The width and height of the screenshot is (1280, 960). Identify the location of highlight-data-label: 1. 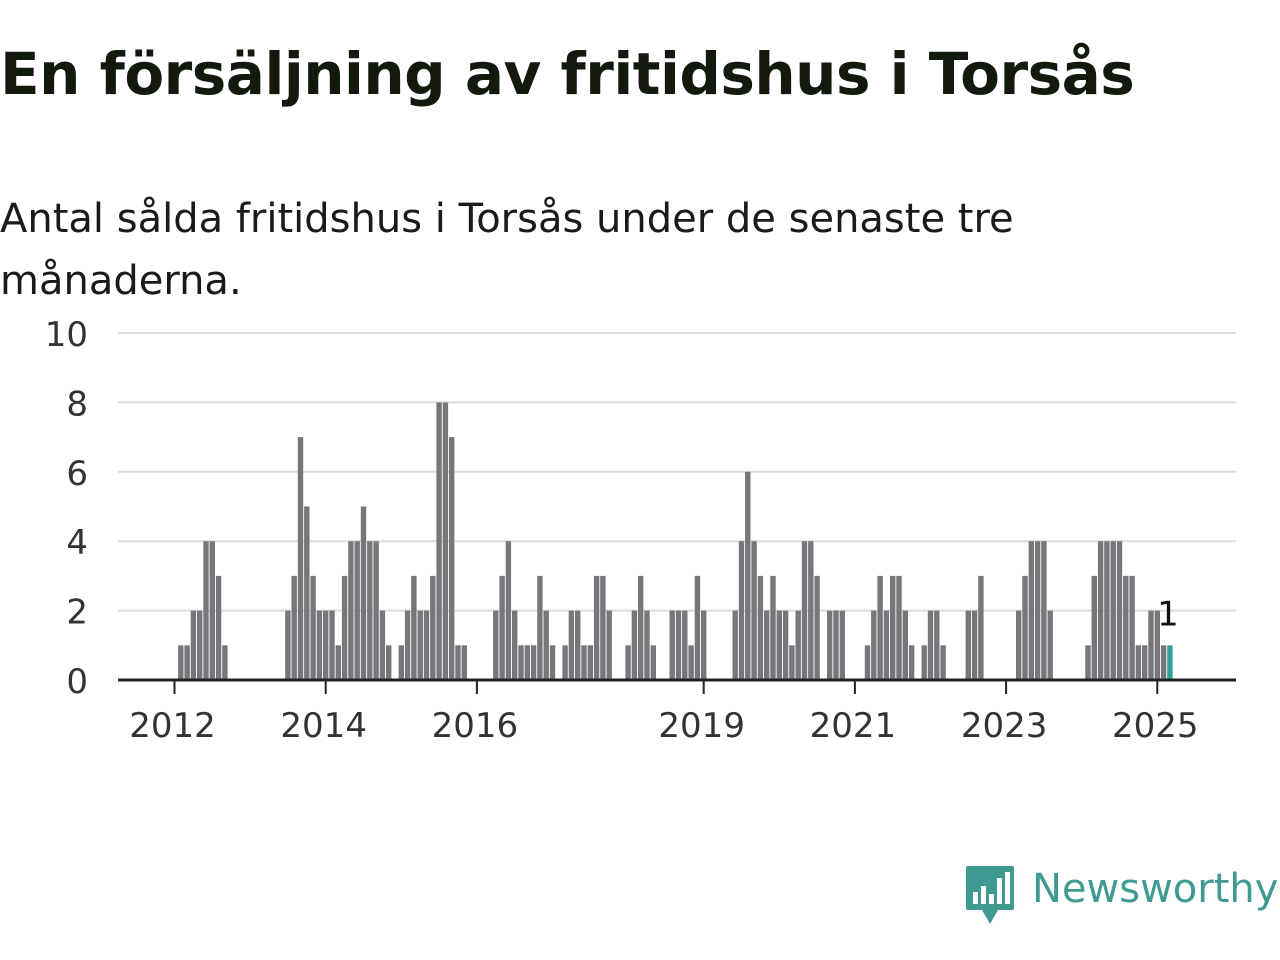
(1168, 614).